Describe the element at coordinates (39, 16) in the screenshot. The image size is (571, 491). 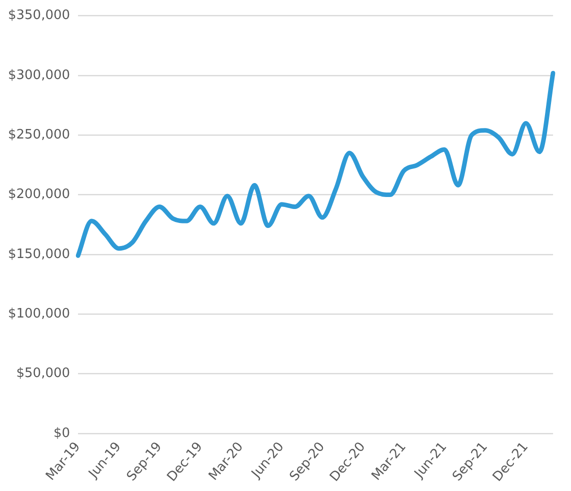
I see `y-tick-label: $350,000` at that location.